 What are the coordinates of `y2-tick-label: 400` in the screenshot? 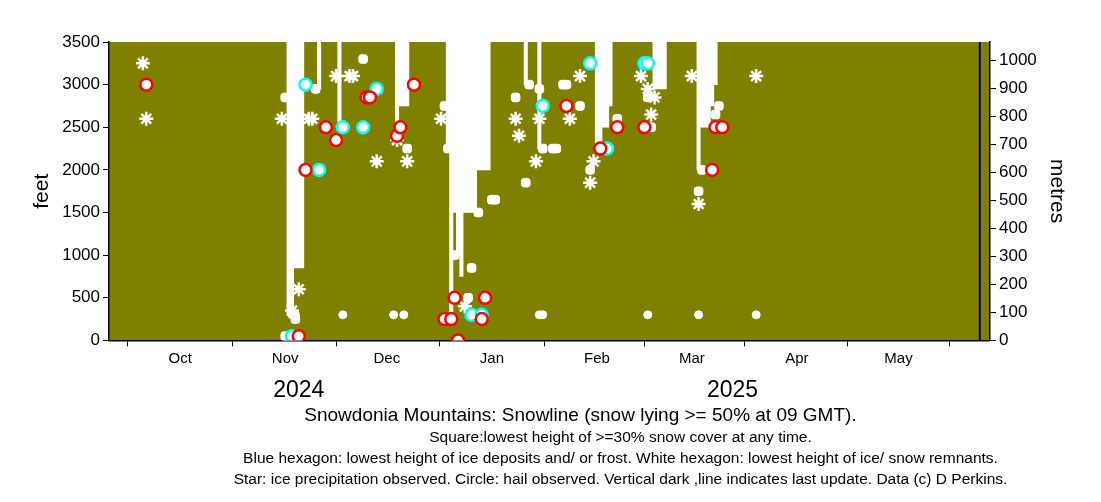 It's located at (1013, 228).